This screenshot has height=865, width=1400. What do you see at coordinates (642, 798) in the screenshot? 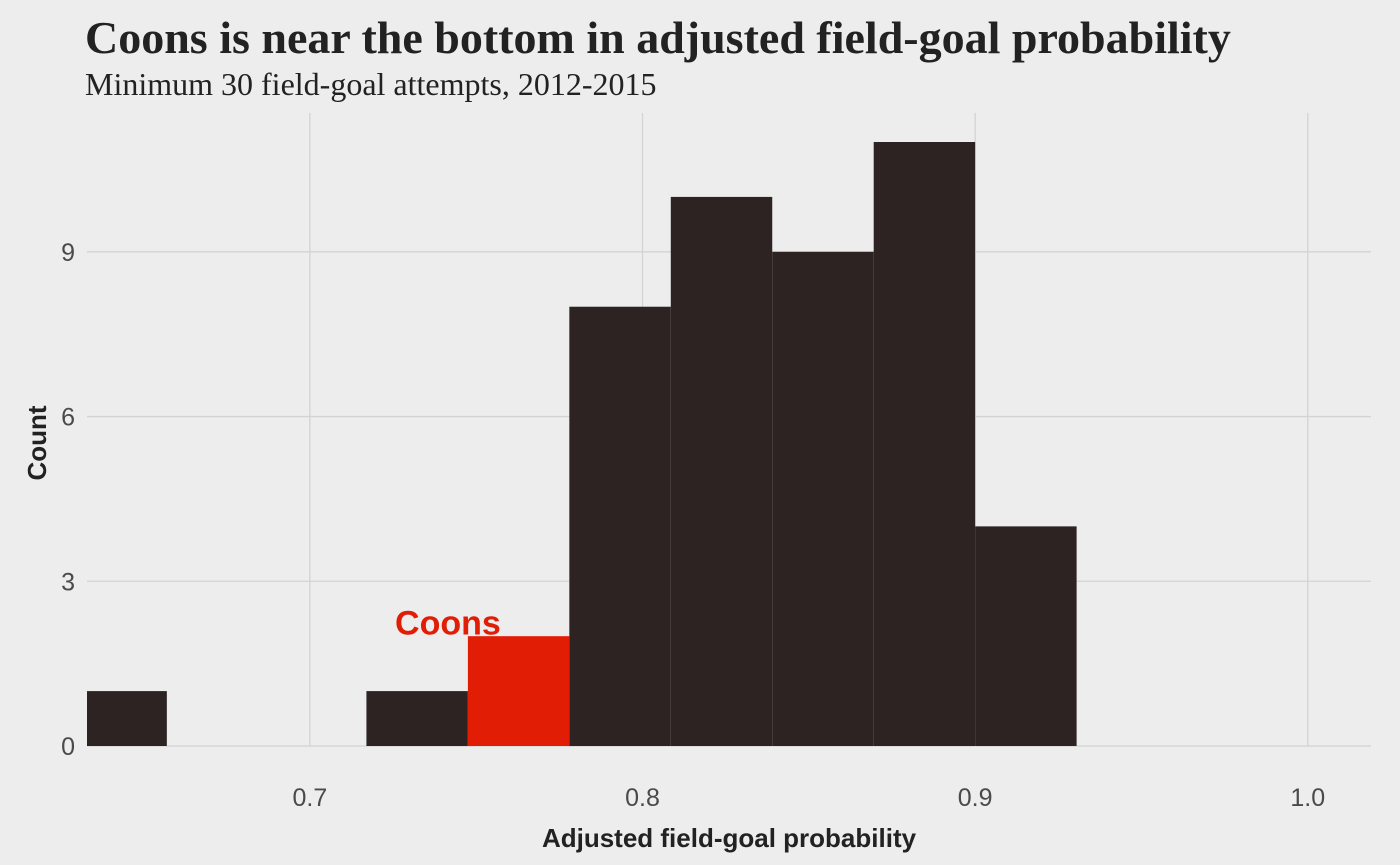
I see `x-tick-label: 0.8` at bounding box center [642, 798].